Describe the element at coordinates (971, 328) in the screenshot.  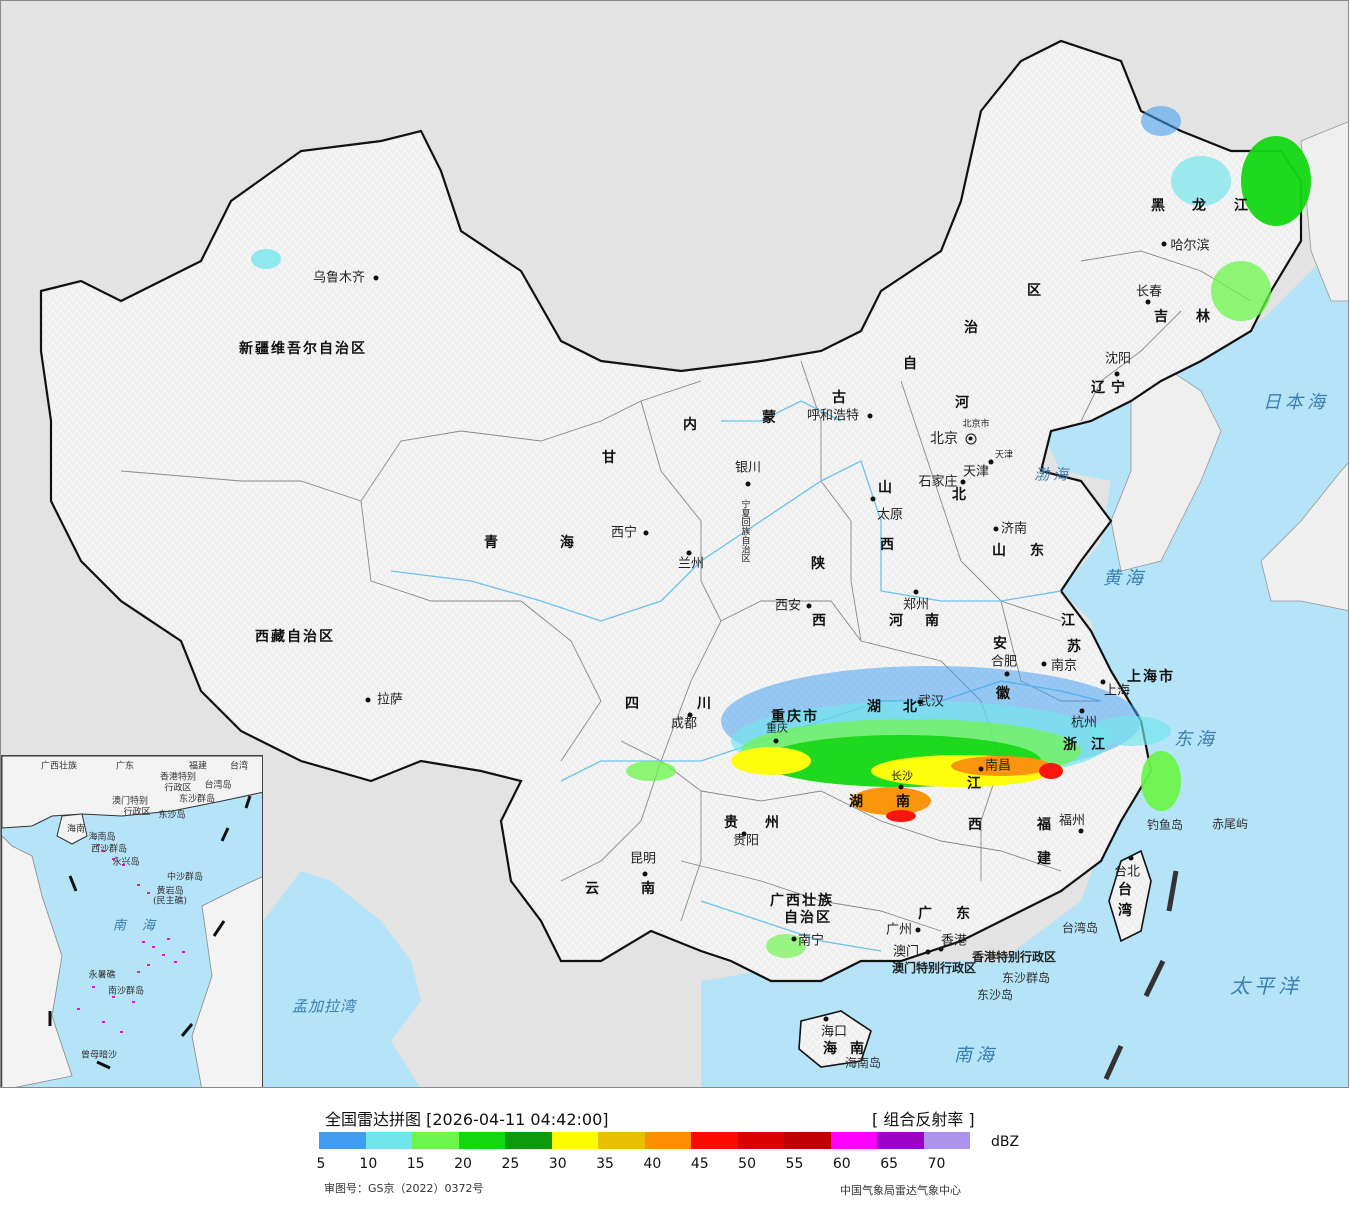
I see `province-label: 治` at that location.